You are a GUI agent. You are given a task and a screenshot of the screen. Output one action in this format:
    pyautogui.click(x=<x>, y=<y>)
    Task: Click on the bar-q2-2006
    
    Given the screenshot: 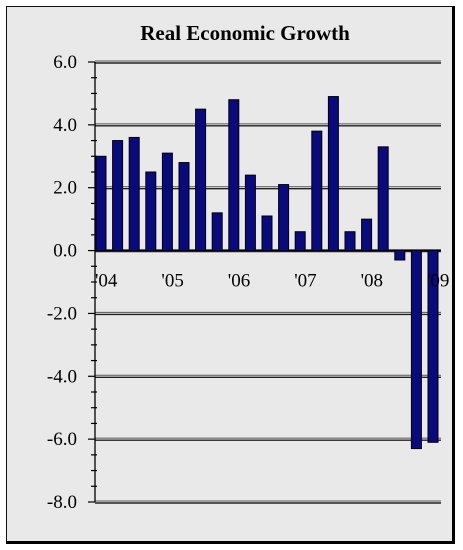 What is the action you would take?
    pyautogui.click(x=250, y=213)
    